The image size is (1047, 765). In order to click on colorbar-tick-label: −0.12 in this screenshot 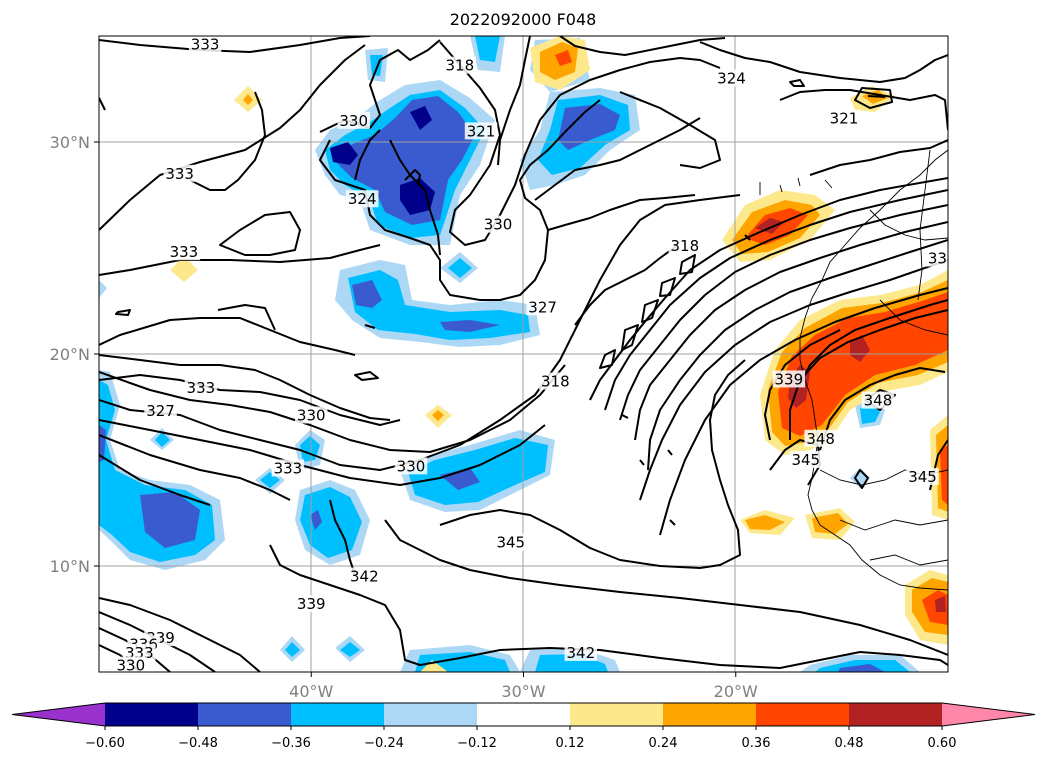, I will do `click(477, 743)`.